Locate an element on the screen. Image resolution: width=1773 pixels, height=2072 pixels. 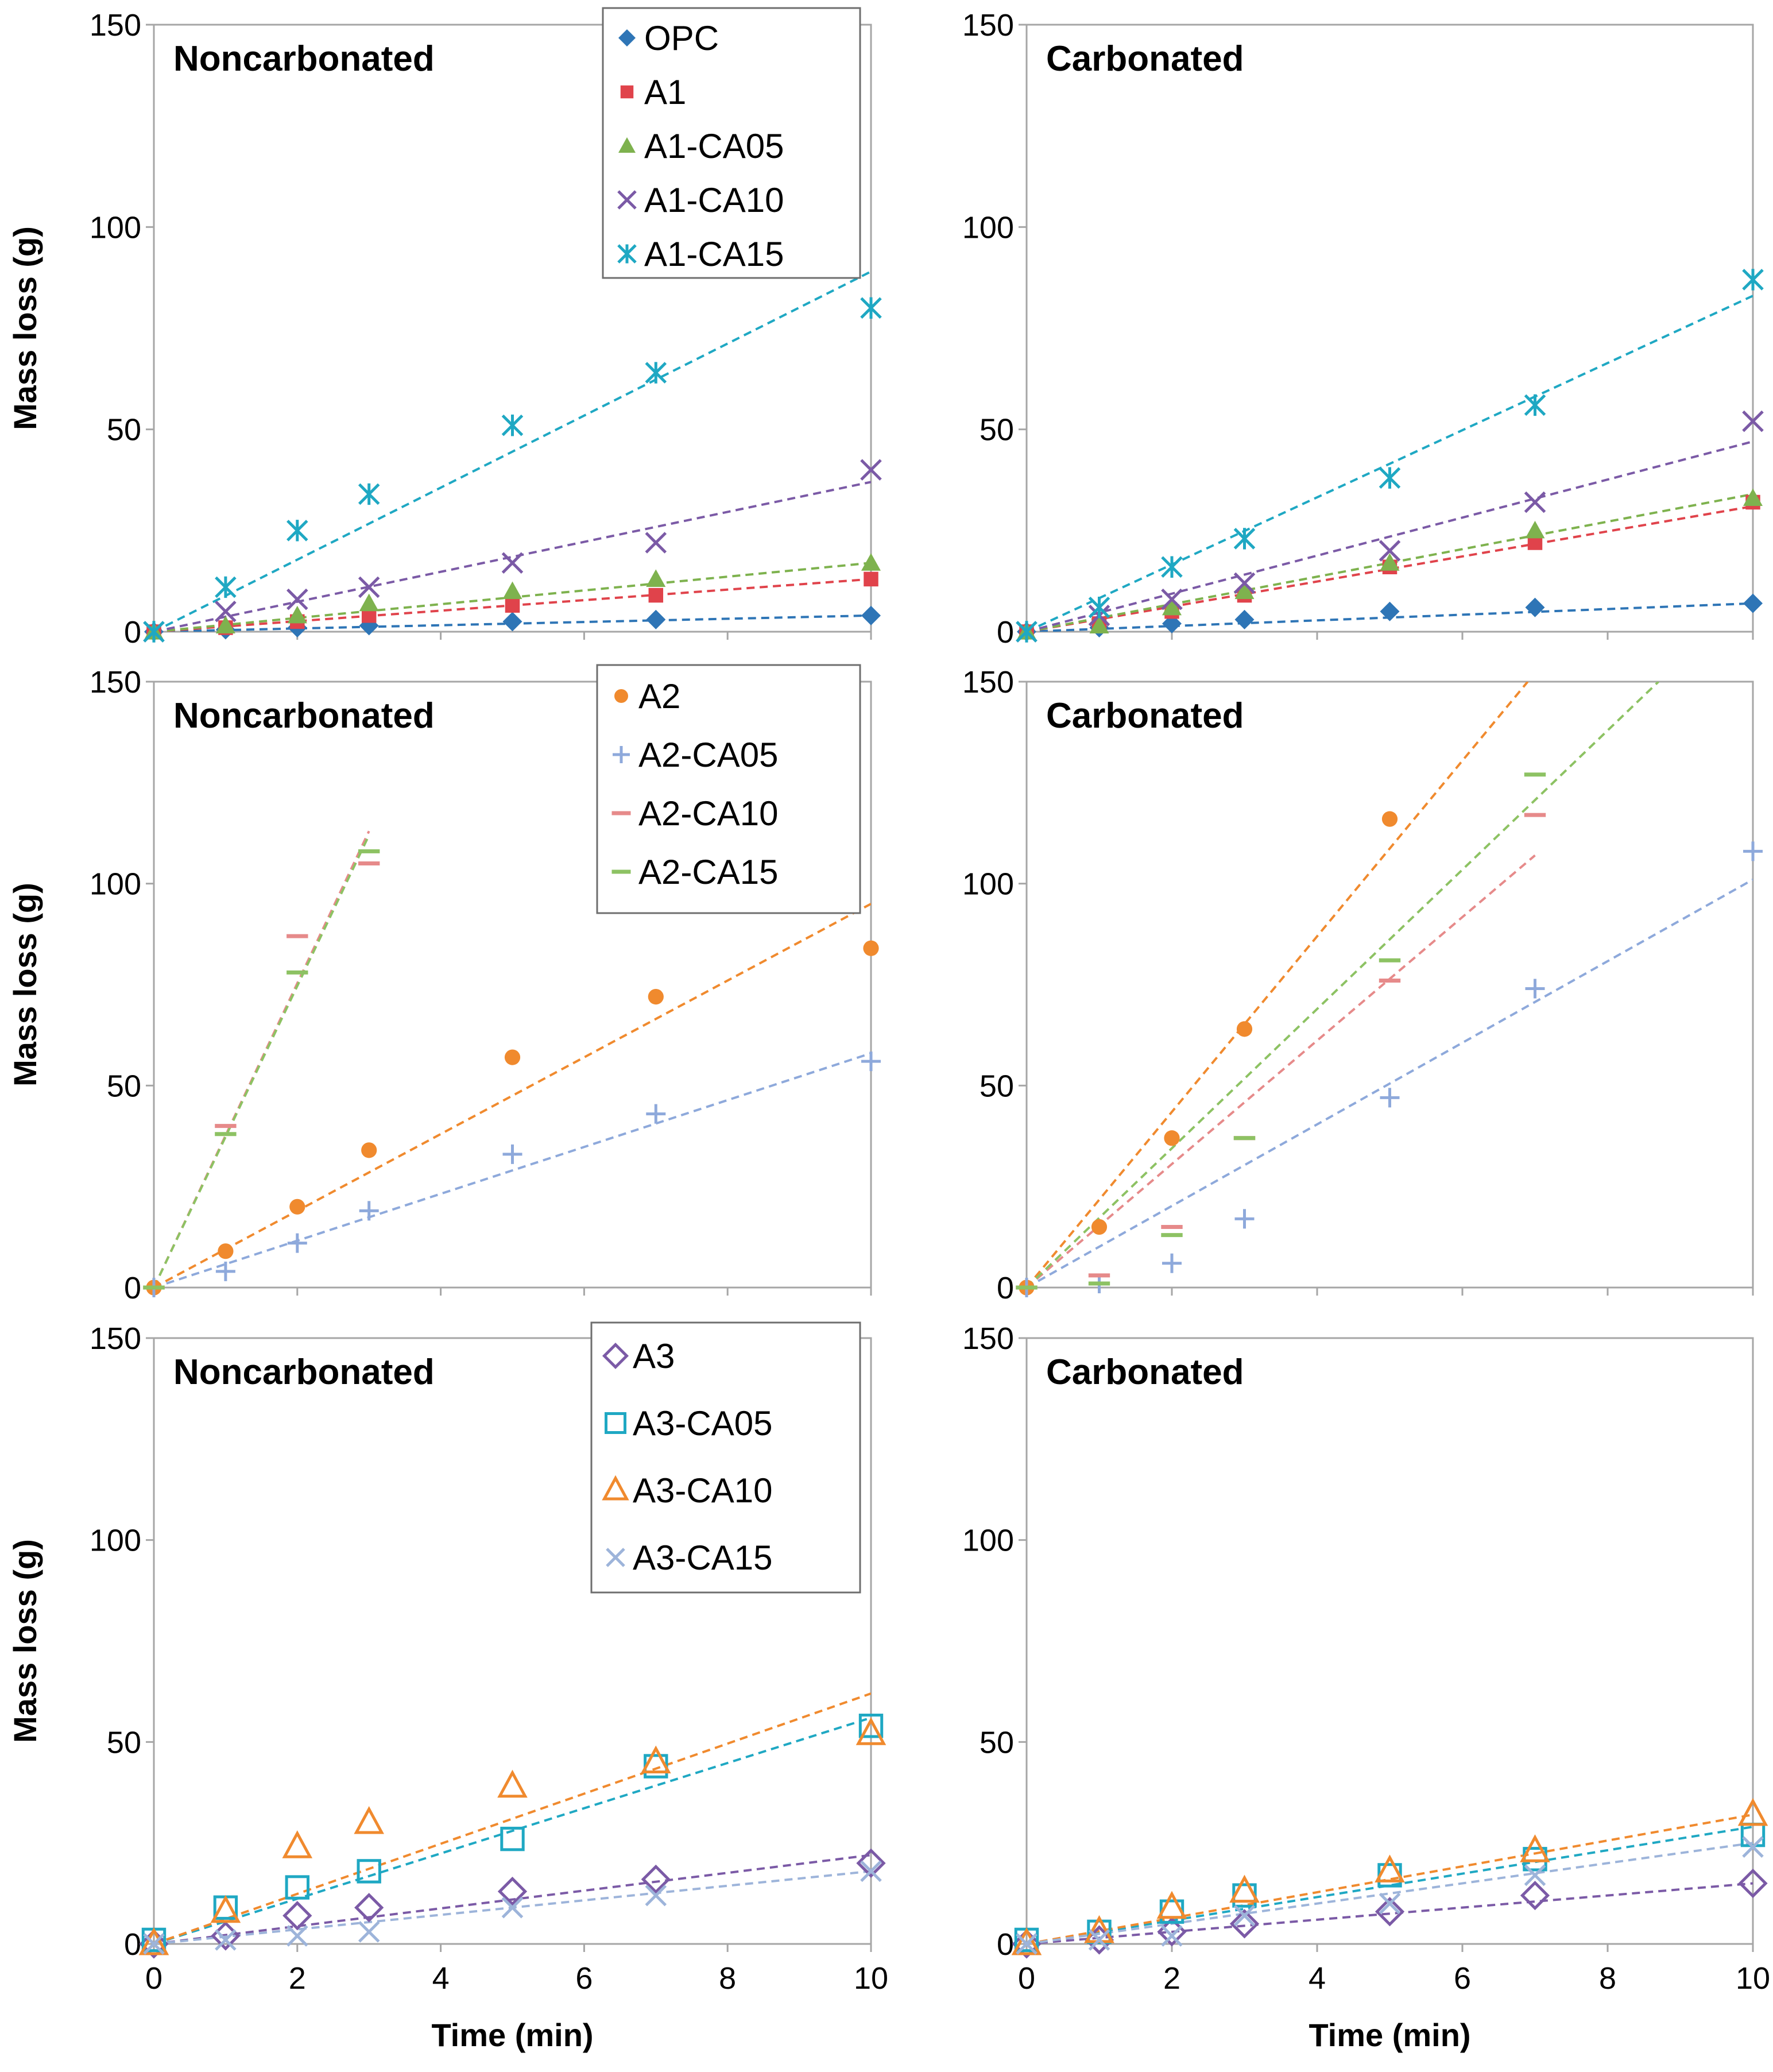
trend-line-a2-ca10 is located at coordinates (1281, 1071).